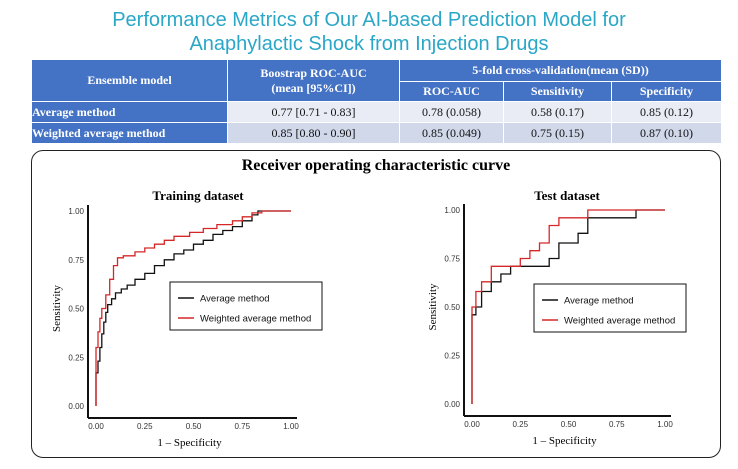 The height and width of the screenshot is (469, 738). What do you see at coordinates (376, 165) in the screenshot?
I see `panel-title: Receiver operating characteristic curve` at bounding box center [376, 165].